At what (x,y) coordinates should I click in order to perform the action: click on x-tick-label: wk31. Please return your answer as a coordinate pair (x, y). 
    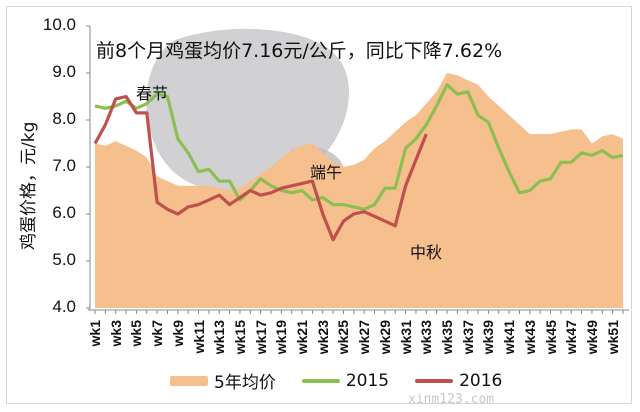
    Looking at the image, I should click on (405, 337).